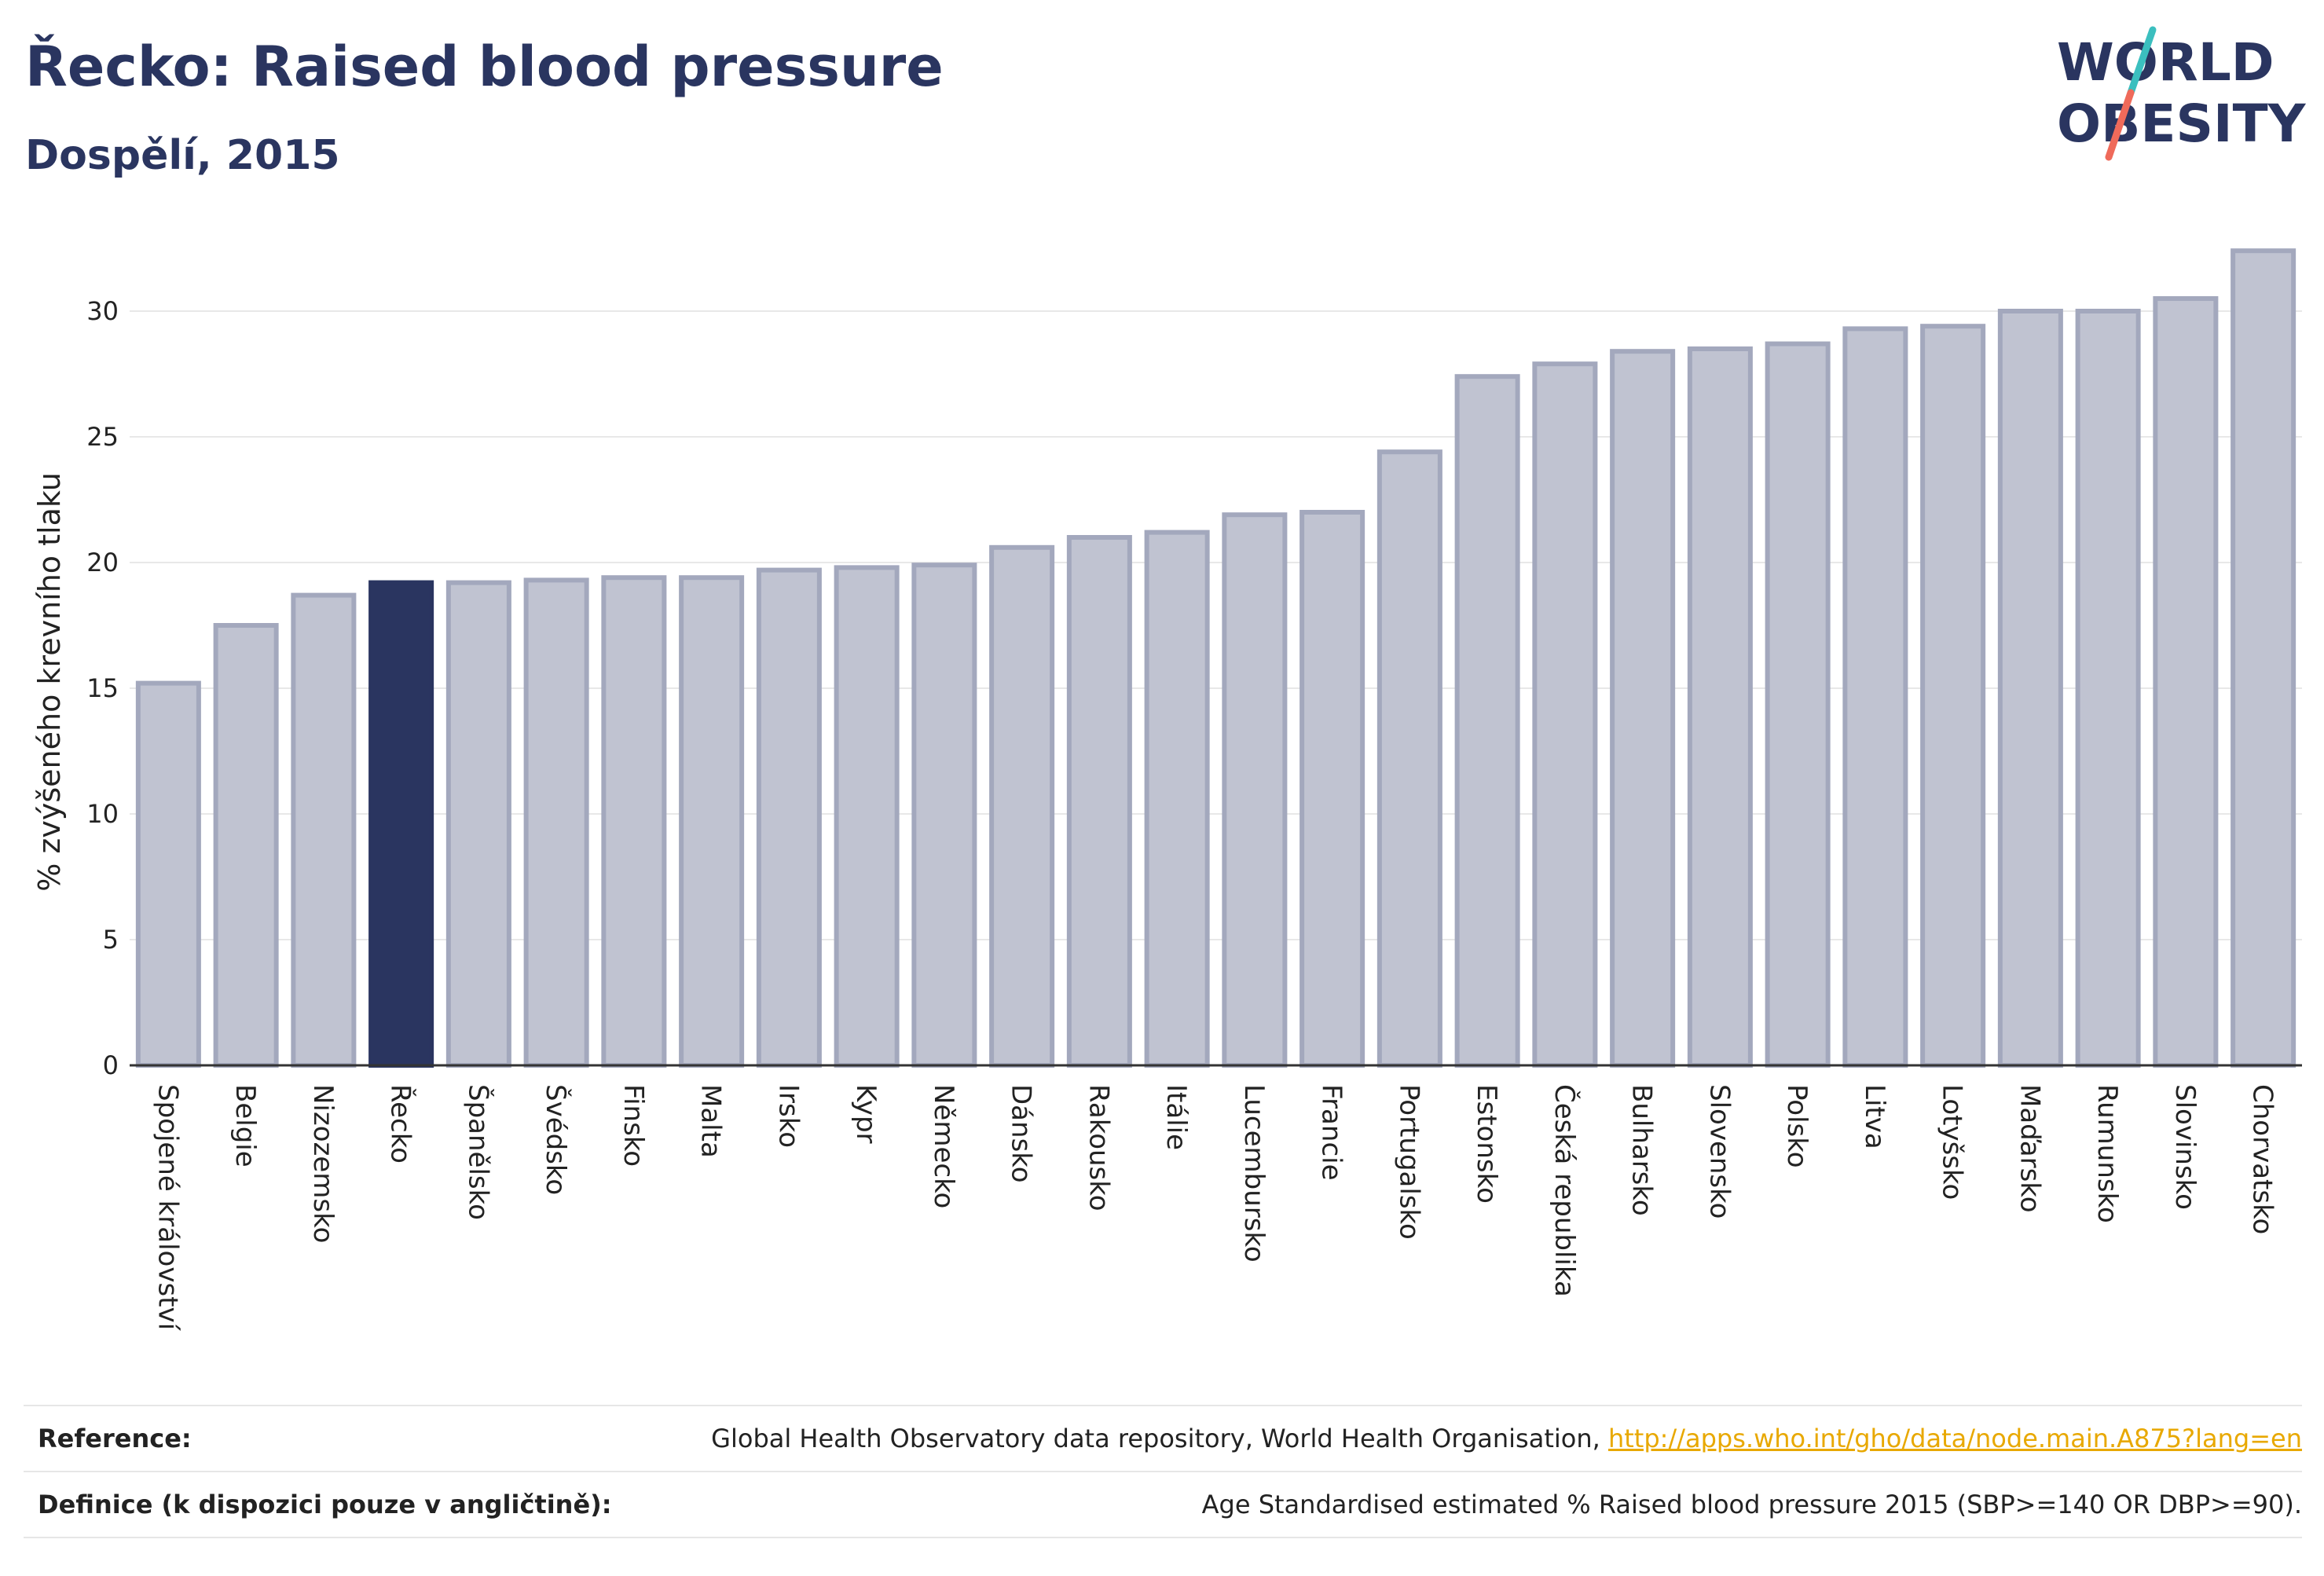 The image size is (2324, 1576). What do you see at coordinates (866, 1114) in the screenshot?
I see `x-tick-label: Kypr` at bounding box center [866, 1114].